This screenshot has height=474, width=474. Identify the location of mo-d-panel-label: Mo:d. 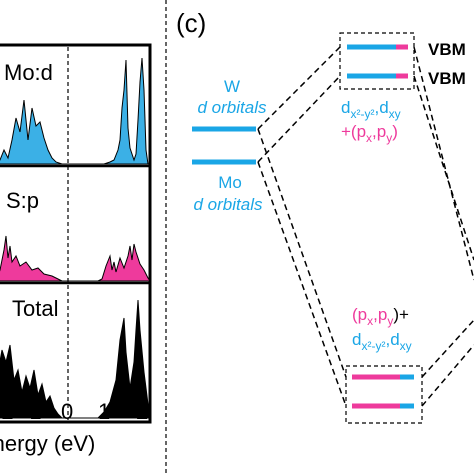
(28, 72).